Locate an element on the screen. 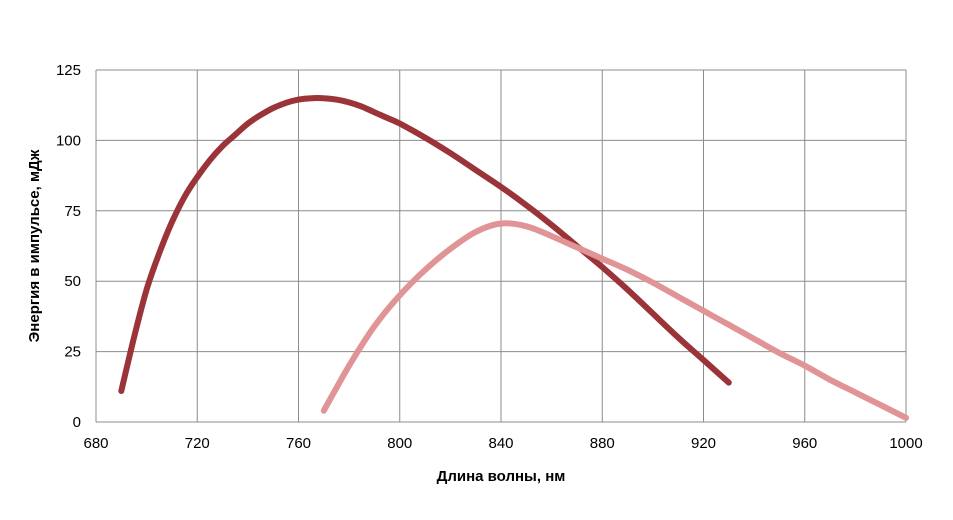  x-tick-label: 760 is located at coordinates (298, 443).